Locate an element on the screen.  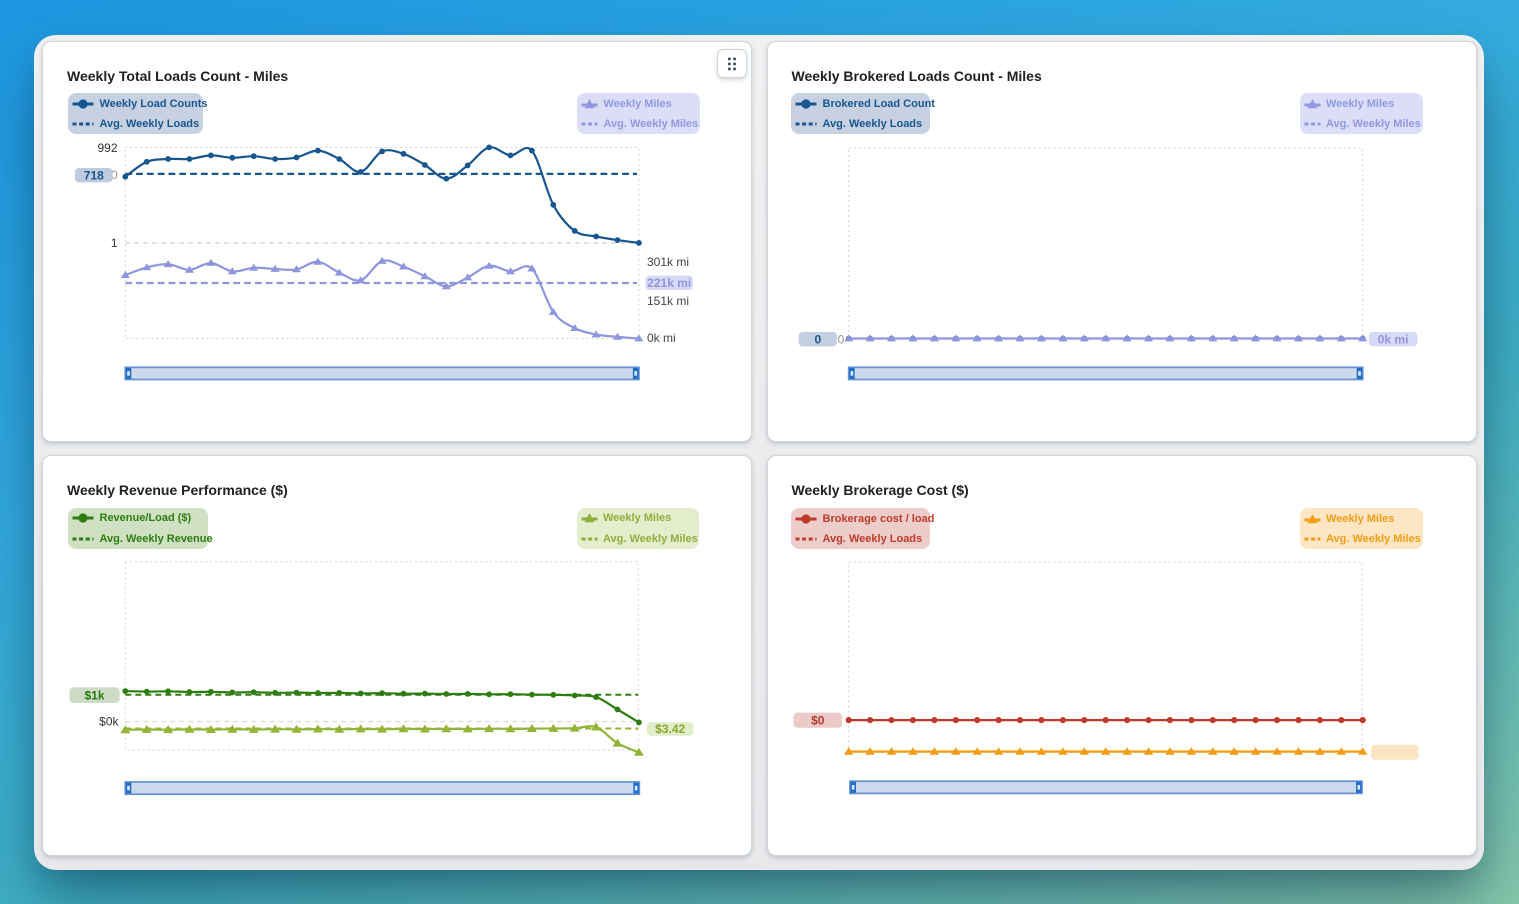
svg-text: 151k mi is located at coordinates (668, 301).